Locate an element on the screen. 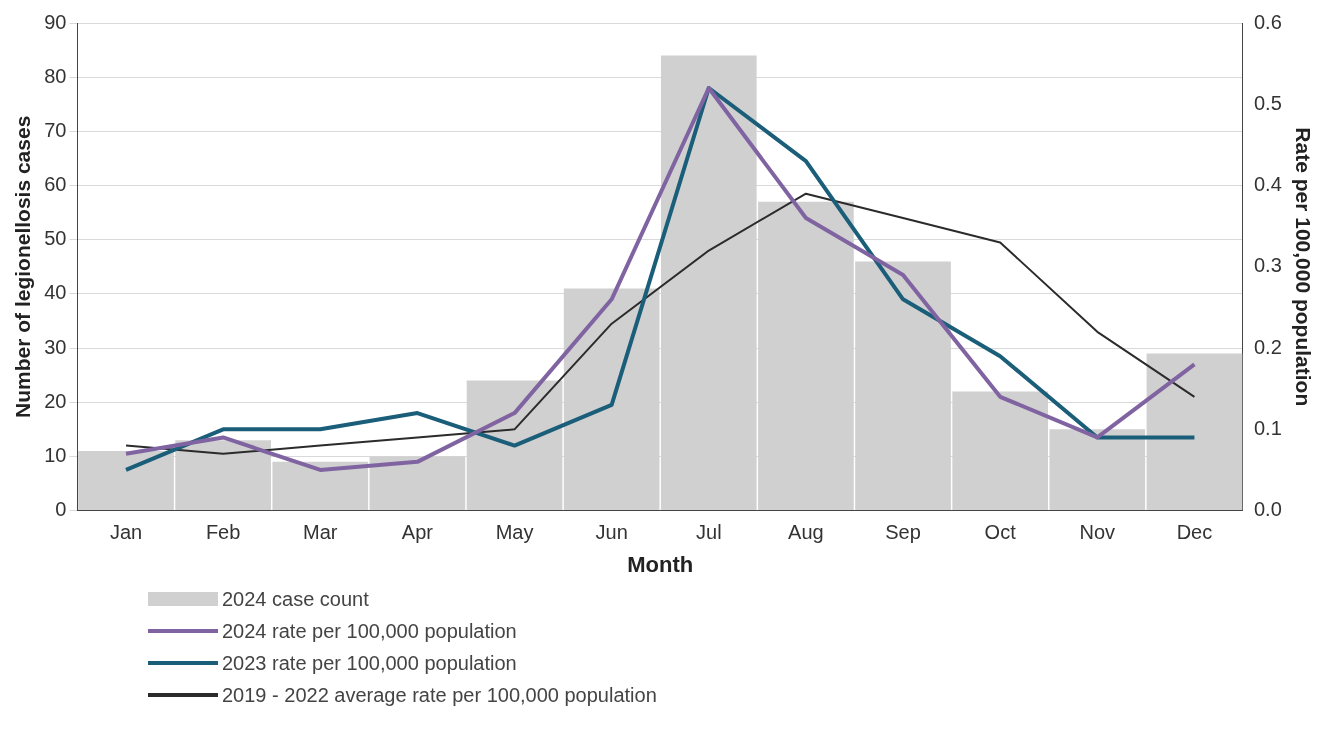 Image resolution: width=1342 pixels, height=732 pixels. x-tick-label: Nov is located at coordinates (1097, 532).